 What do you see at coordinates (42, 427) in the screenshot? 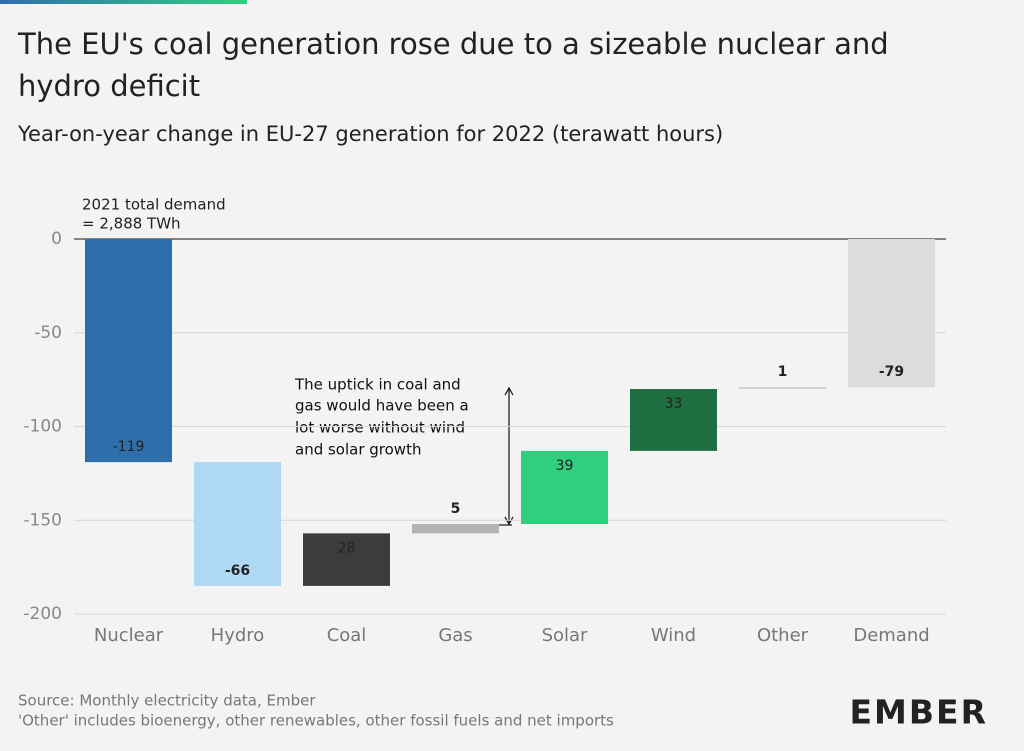
I see `y-tick-label: -100` at bounding box center [42, 427].